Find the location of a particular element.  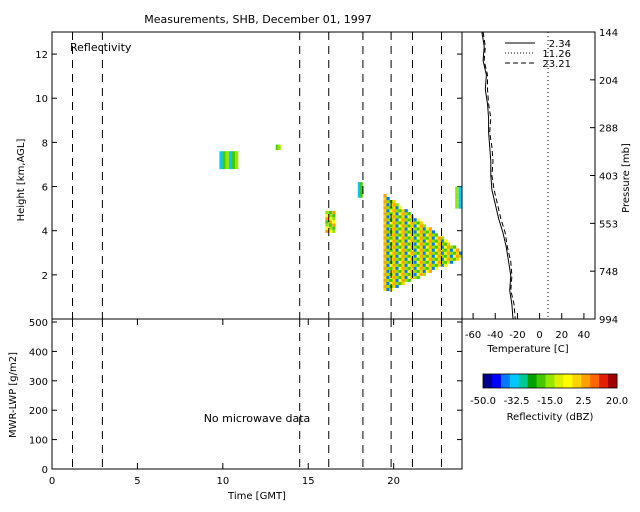

chart-title: Measurements, SHB, December 01, 1997 is located at coordinates (258, 19).